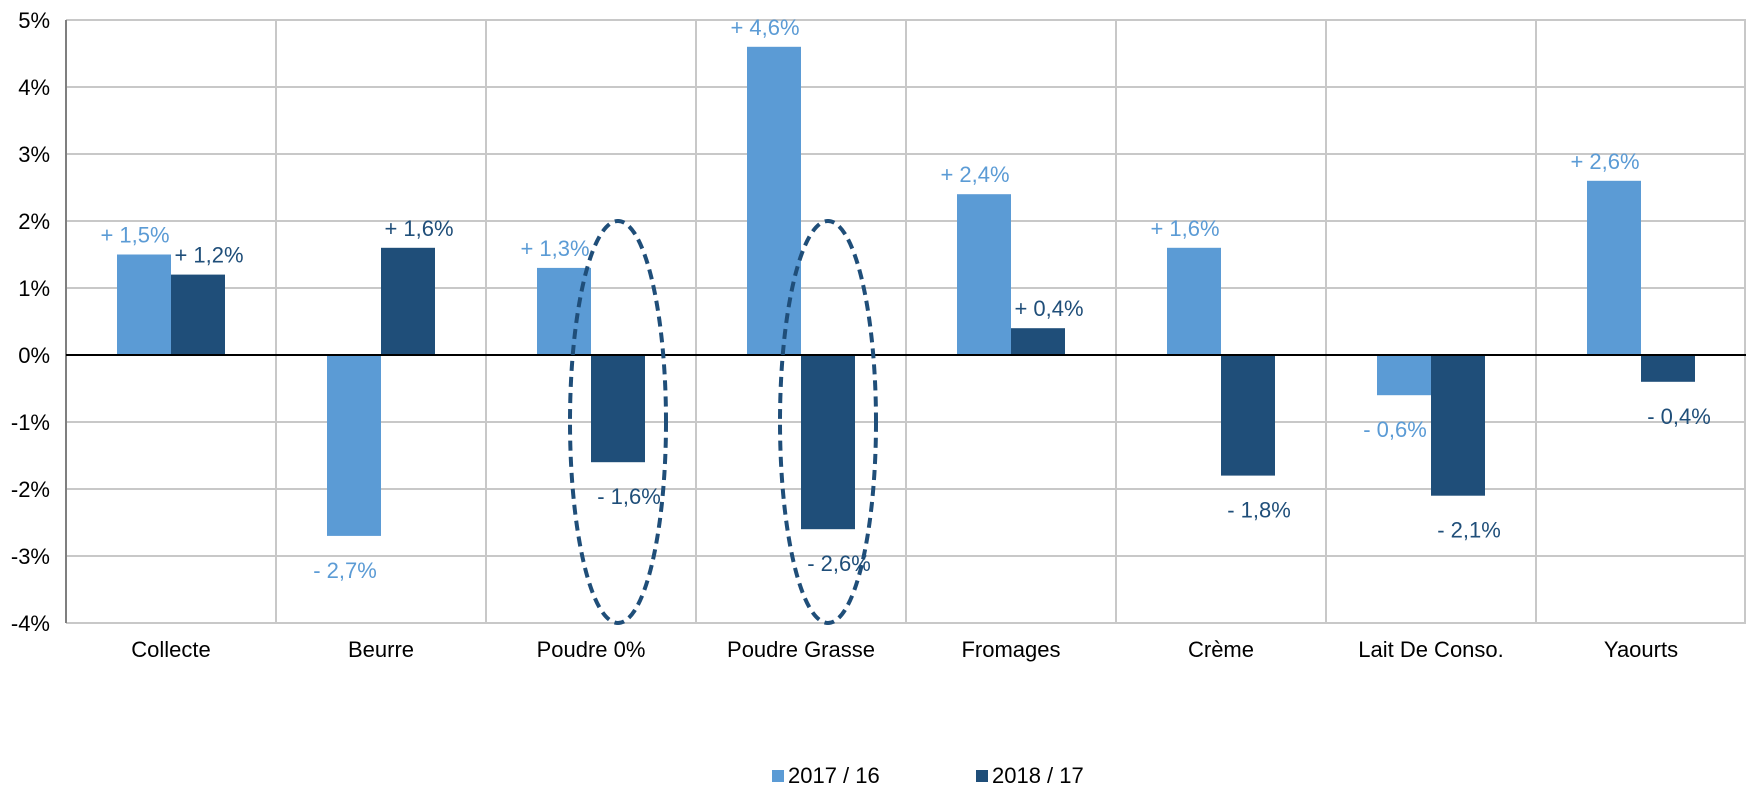 The height and width of the screenshot is (789, 1746). What do you see at coordinates (34, 221) in the screenshot?
I see `y-tick-label: 2%` at bounding box center [34, 221].